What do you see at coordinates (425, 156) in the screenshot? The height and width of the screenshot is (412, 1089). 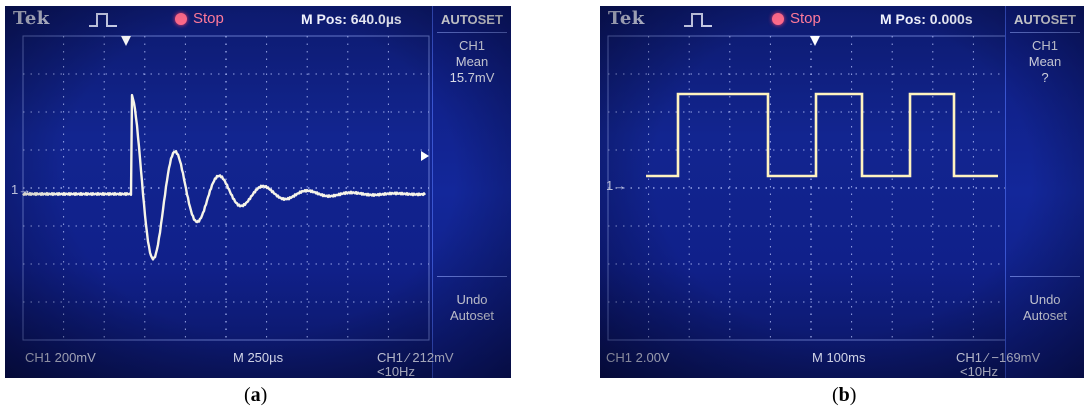 I see `trigger-level-icon` at bounding box center [425, 156].